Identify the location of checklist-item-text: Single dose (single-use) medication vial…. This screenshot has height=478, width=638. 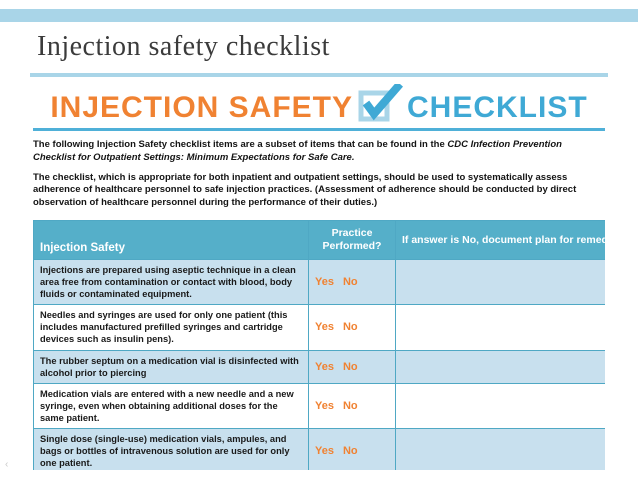
(171, 448).